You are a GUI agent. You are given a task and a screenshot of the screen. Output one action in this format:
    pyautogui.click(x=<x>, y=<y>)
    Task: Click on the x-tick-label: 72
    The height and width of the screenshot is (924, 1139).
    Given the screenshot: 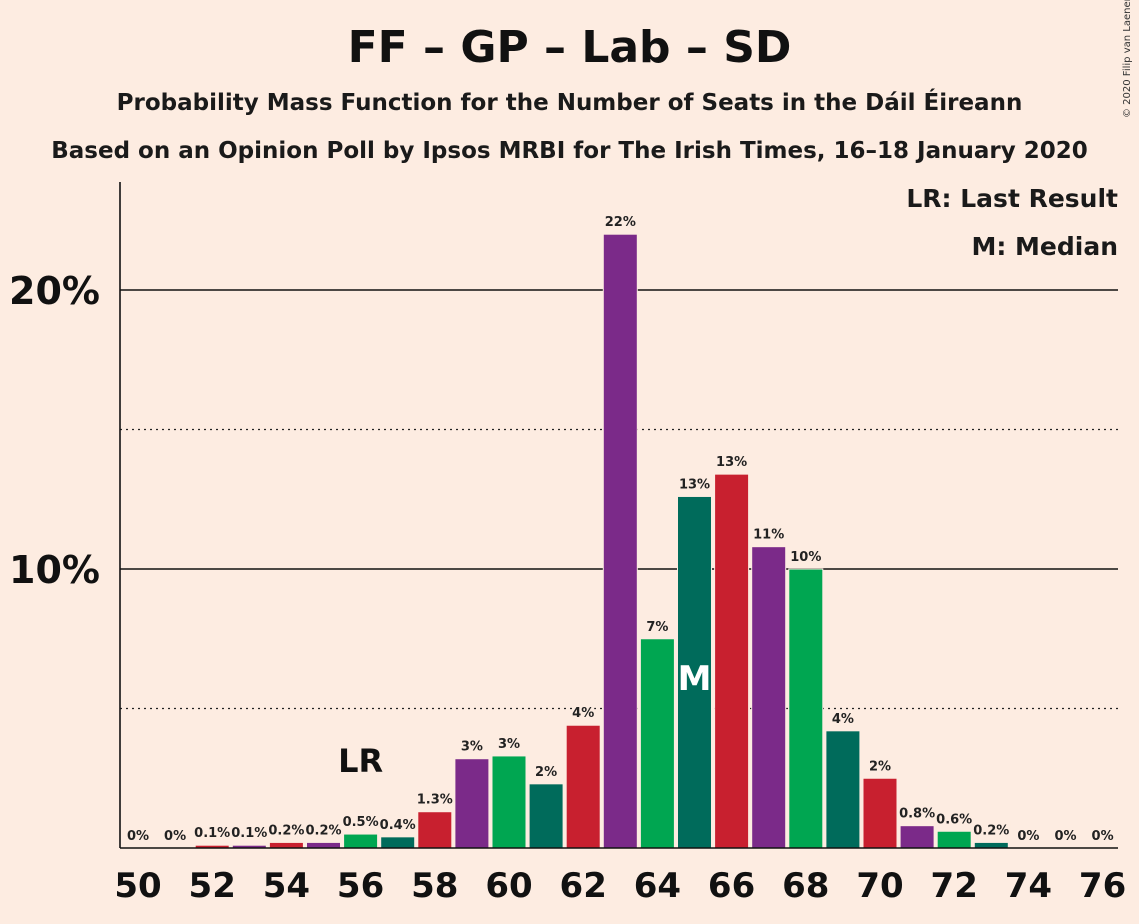 What is the action you would take?
    pyautogui.click(x=954, y=886)
    